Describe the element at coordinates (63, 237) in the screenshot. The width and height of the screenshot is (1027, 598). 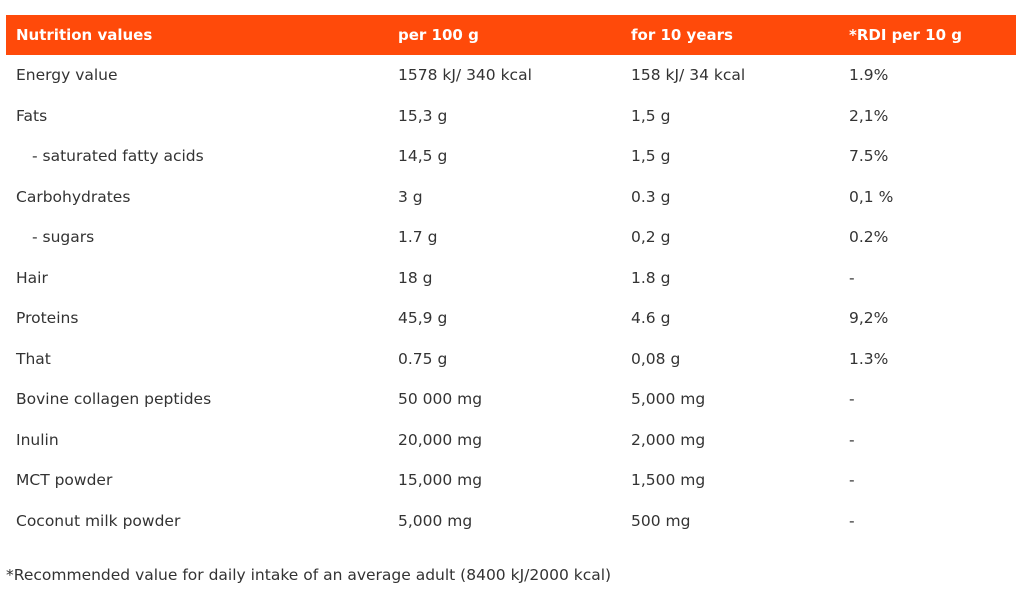
I see `row-nutrient-name-text: - sugars` at that location.